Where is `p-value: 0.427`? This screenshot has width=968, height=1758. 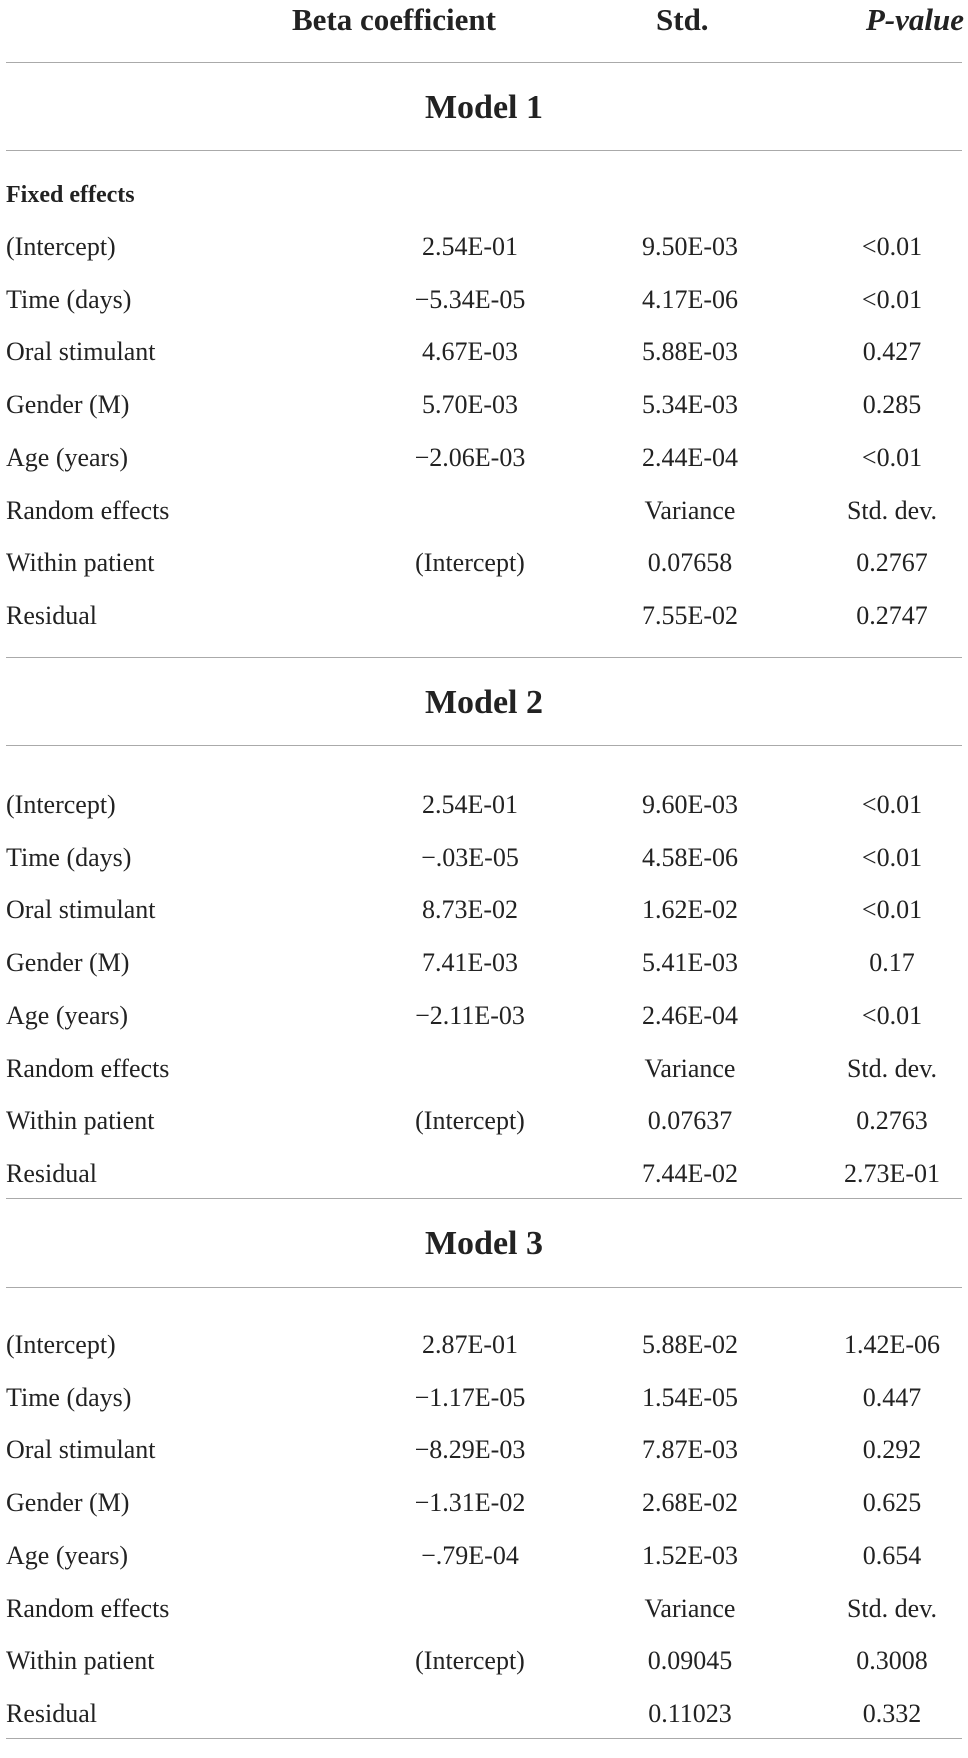
p-value: 0.427 is located at coordinates (892, 351).